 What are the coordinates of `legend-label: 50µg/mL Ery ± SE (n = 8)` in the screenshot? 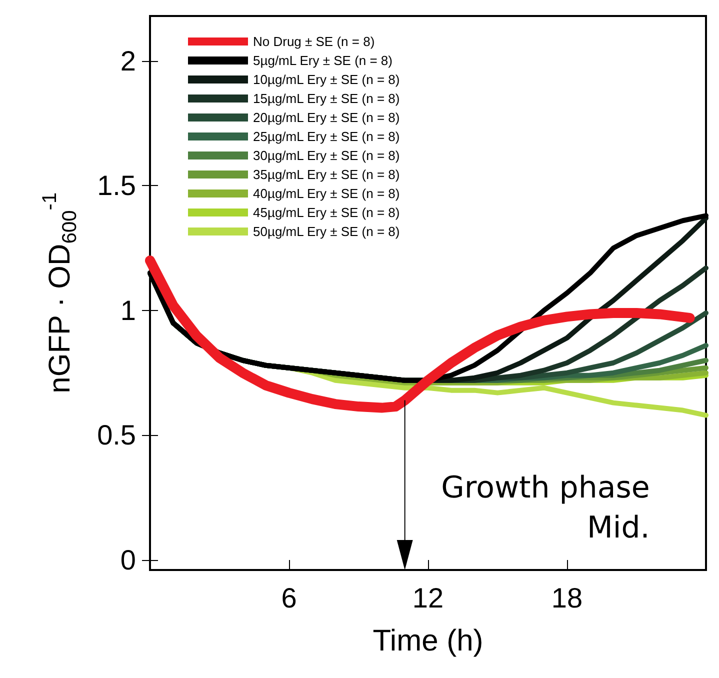 It's located at (326, 231).